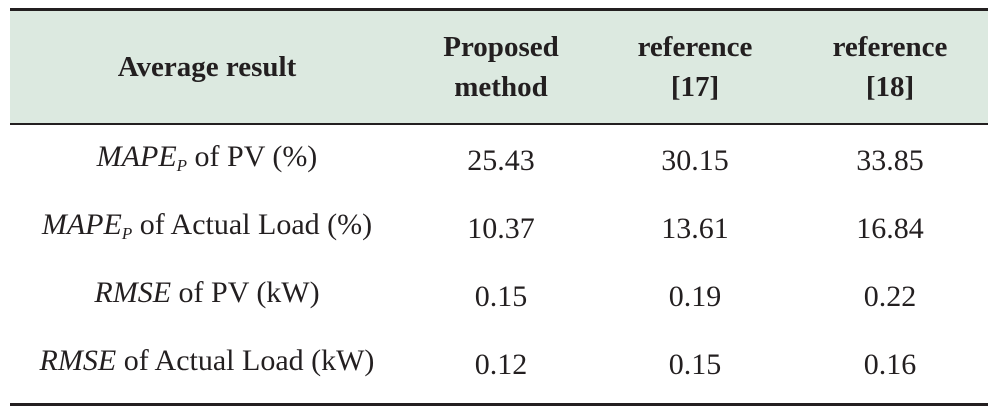  What do you see at coordinates (695, 296) in the screenshot?
I see `cell-ref17: 0.19` at bounding box center [695, 296].